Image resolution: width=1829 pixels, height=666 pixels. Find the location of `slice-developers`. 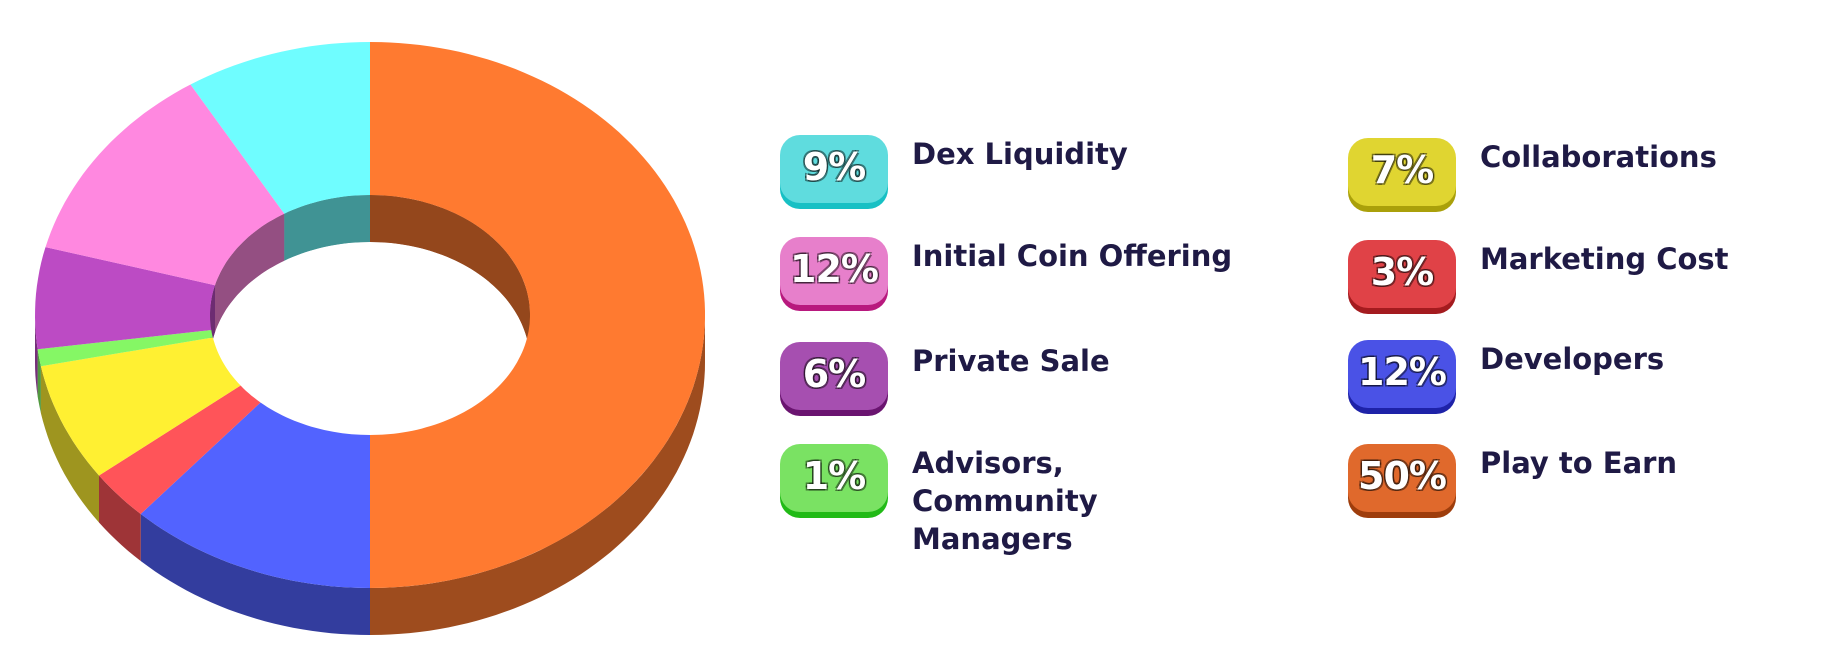

slice-developers is located at coordinates (255, 495).